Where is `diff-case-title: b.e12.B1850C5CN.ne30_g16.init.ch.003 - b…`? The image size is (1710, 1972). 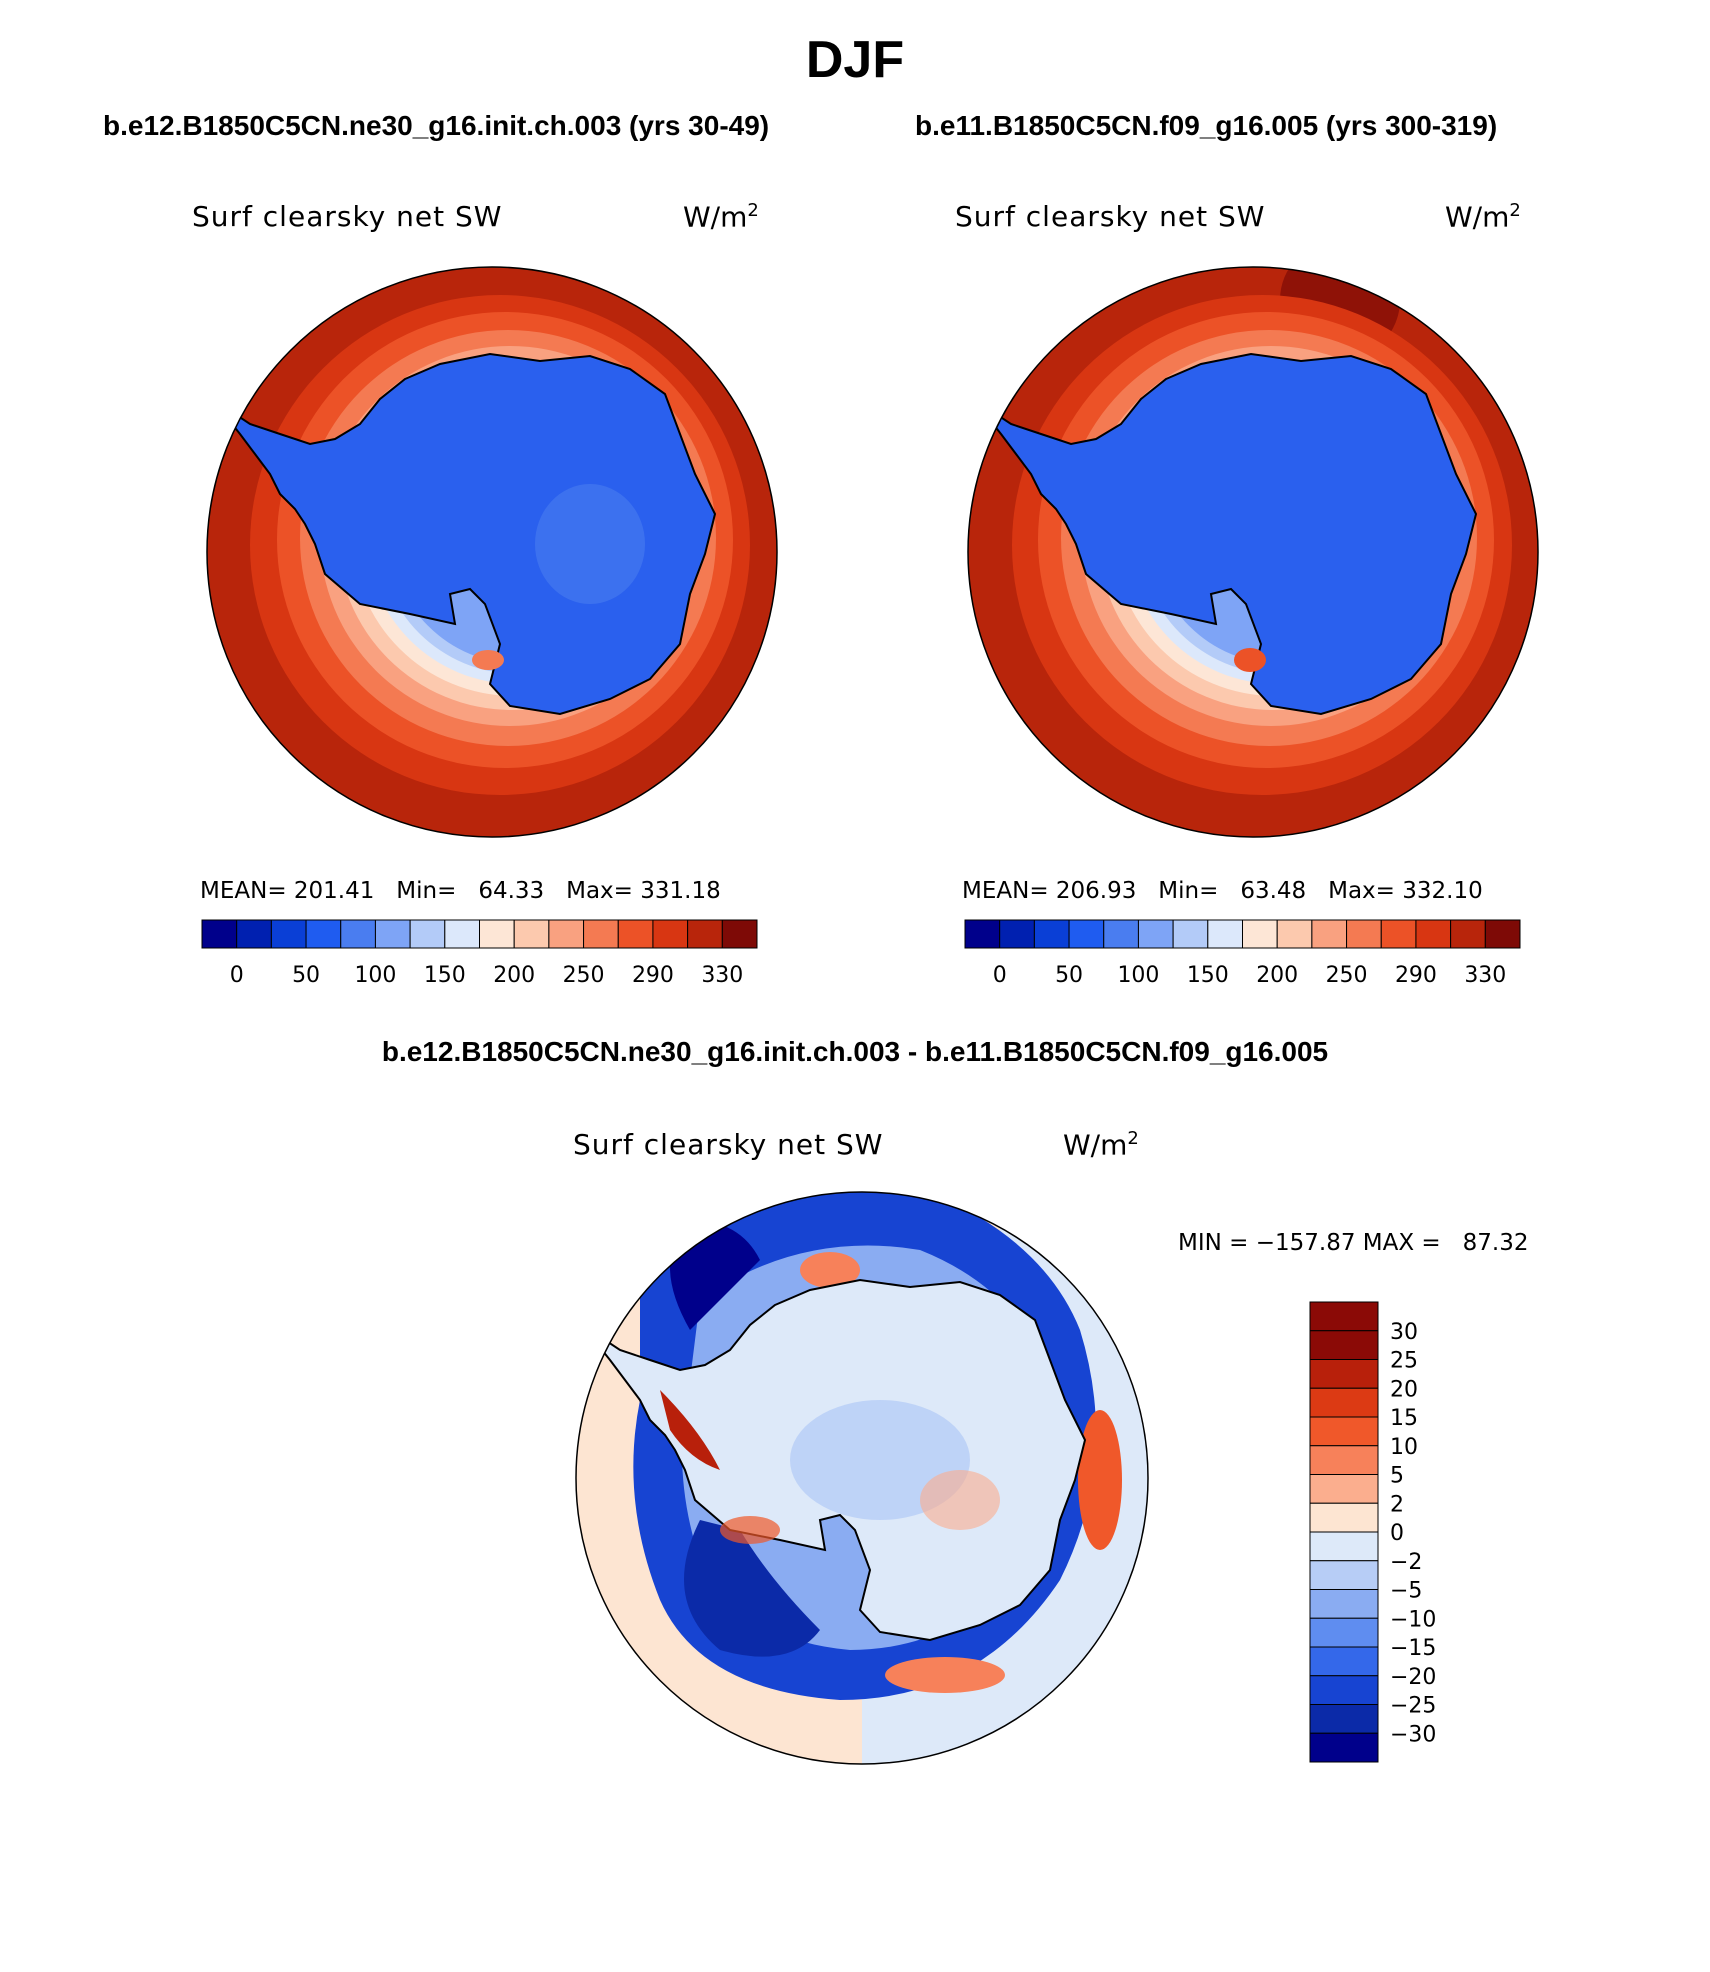
diff-case-title: b.e12.B1850C5CN.ne30_g16.init.ch.003 - b… is located at coordinates (855, 1051).